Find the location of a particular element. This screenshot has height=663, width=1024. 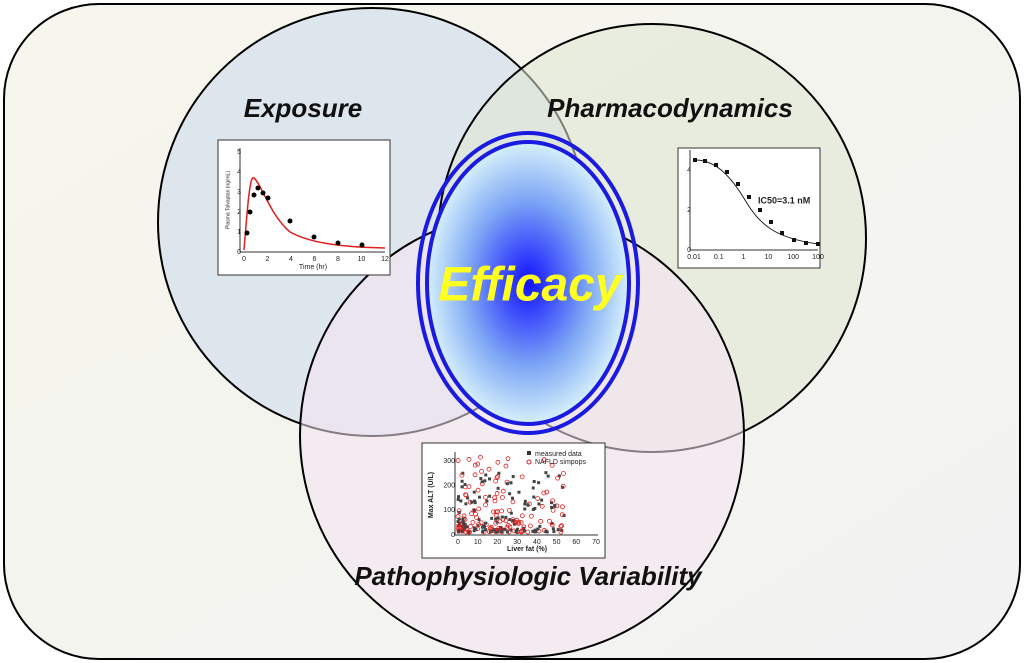

y-tick-label: 3 is located at coordinates (239, 192).